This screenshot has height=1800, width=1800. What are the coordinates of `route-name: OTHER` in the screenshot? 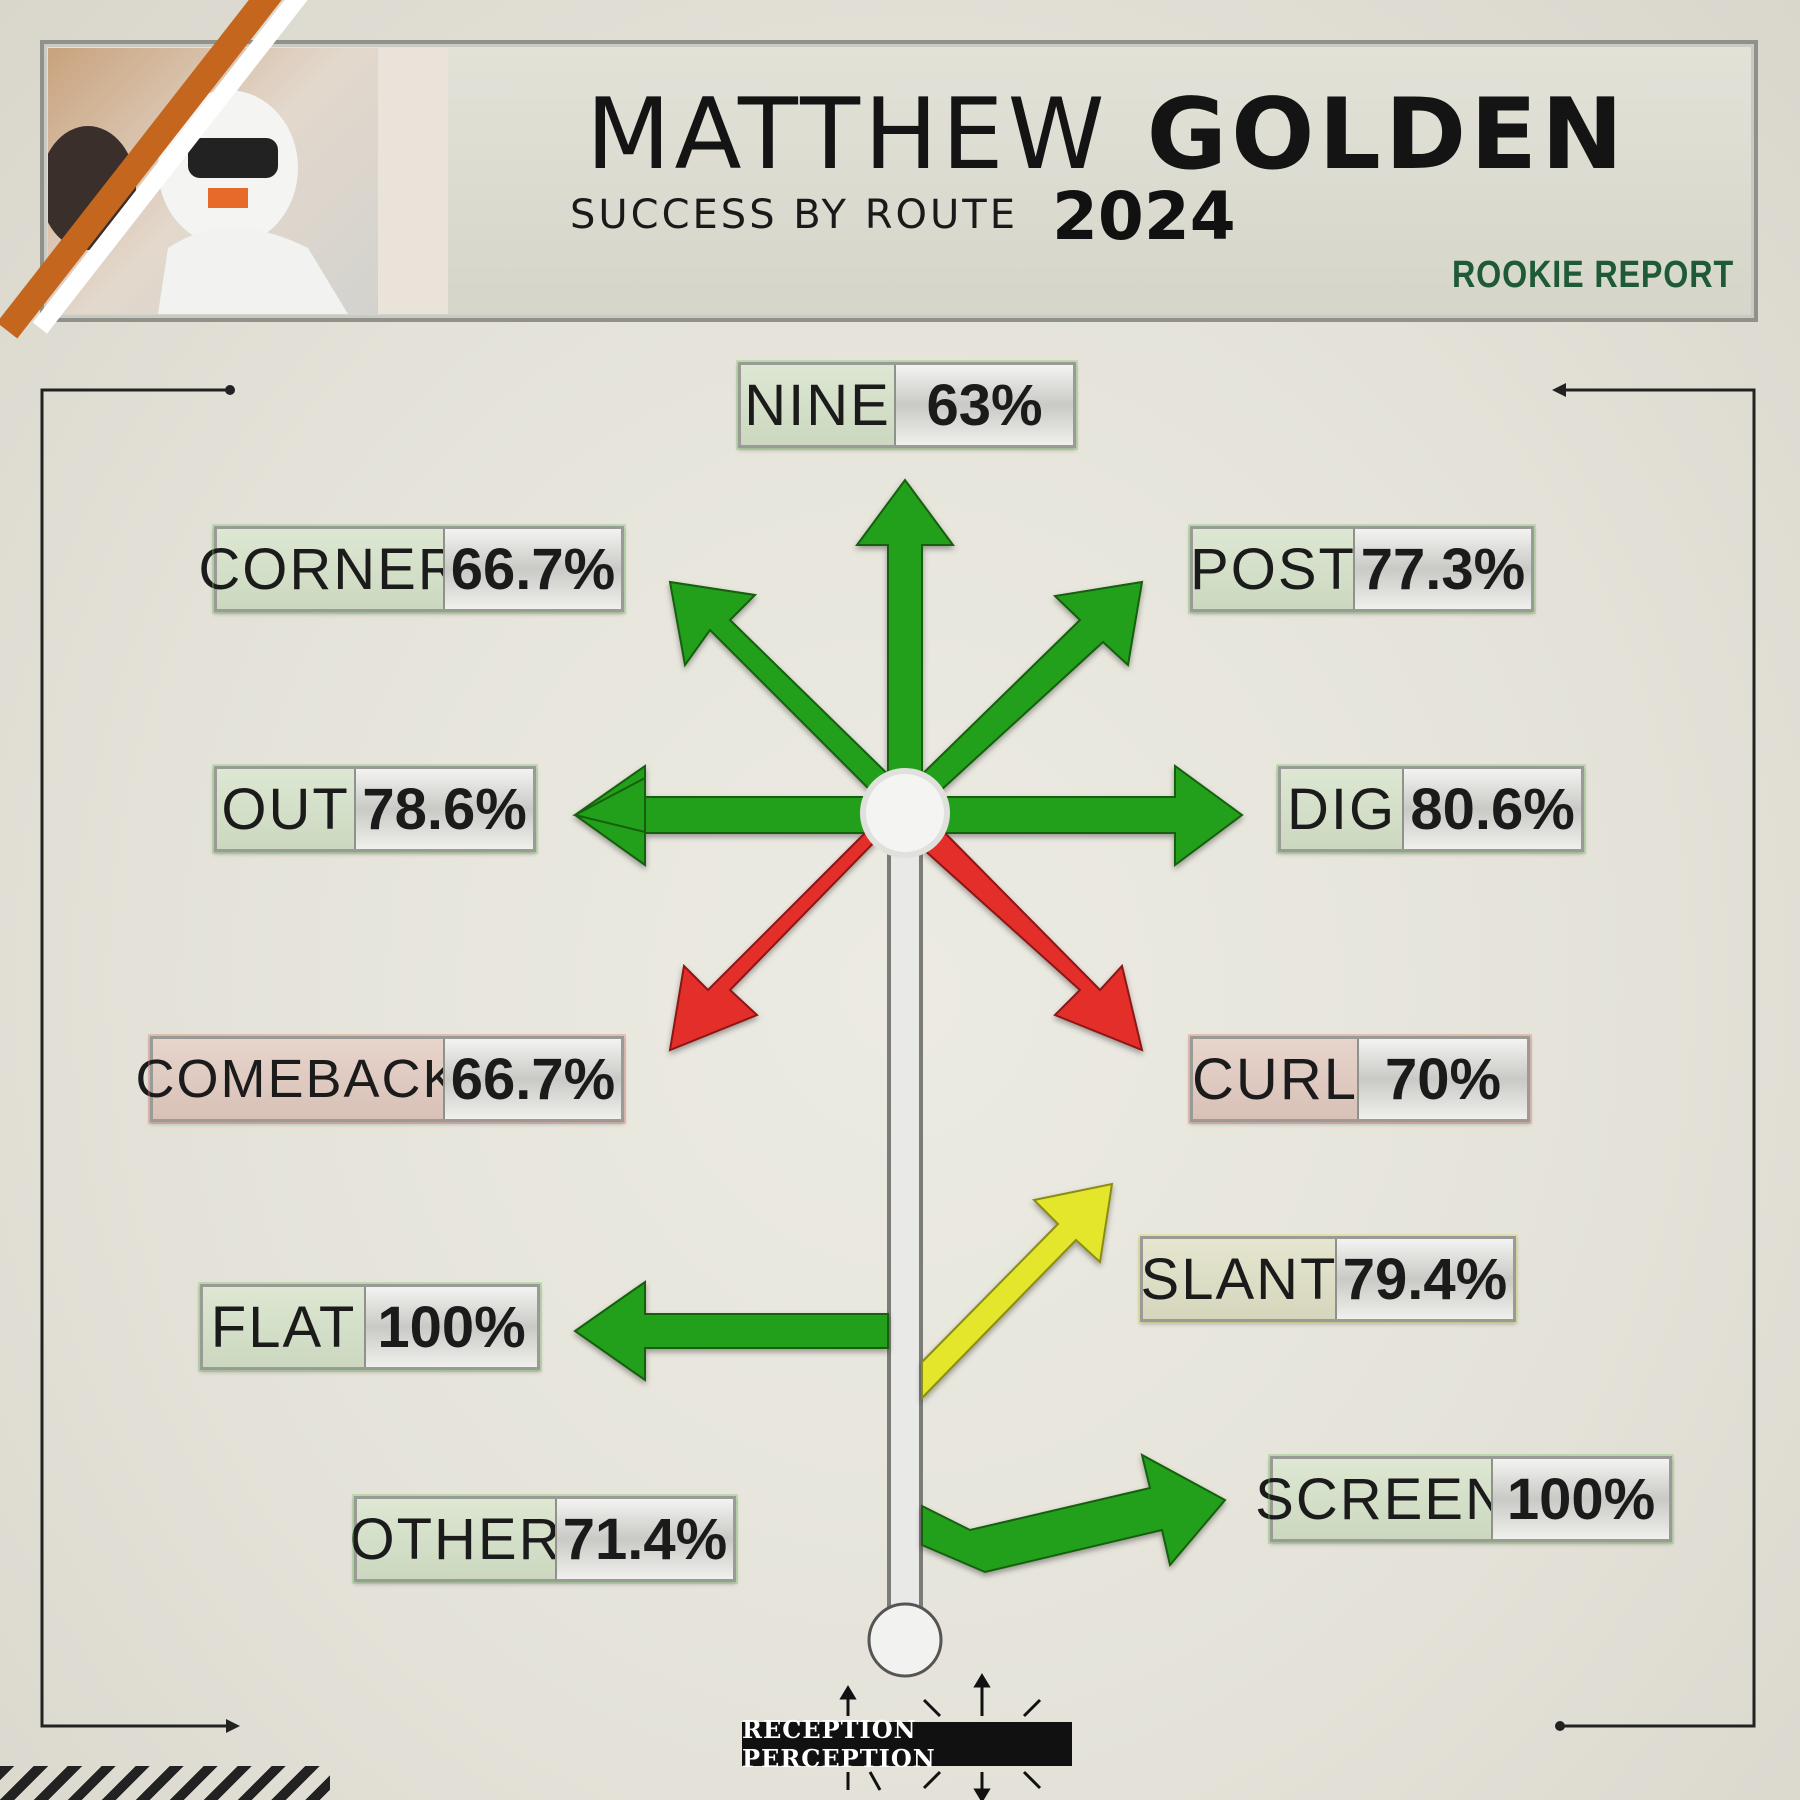 It's located at (455, 1539).